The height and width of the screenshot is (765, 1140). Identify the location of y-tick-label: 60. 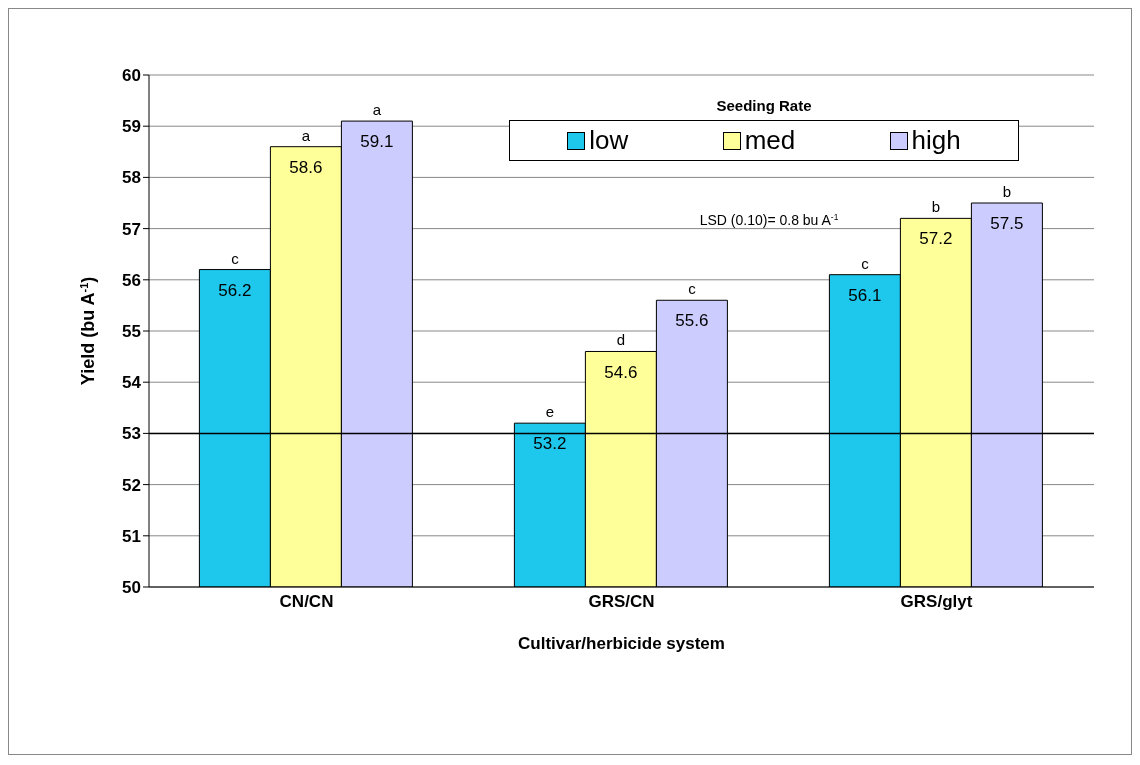
(131, 76).